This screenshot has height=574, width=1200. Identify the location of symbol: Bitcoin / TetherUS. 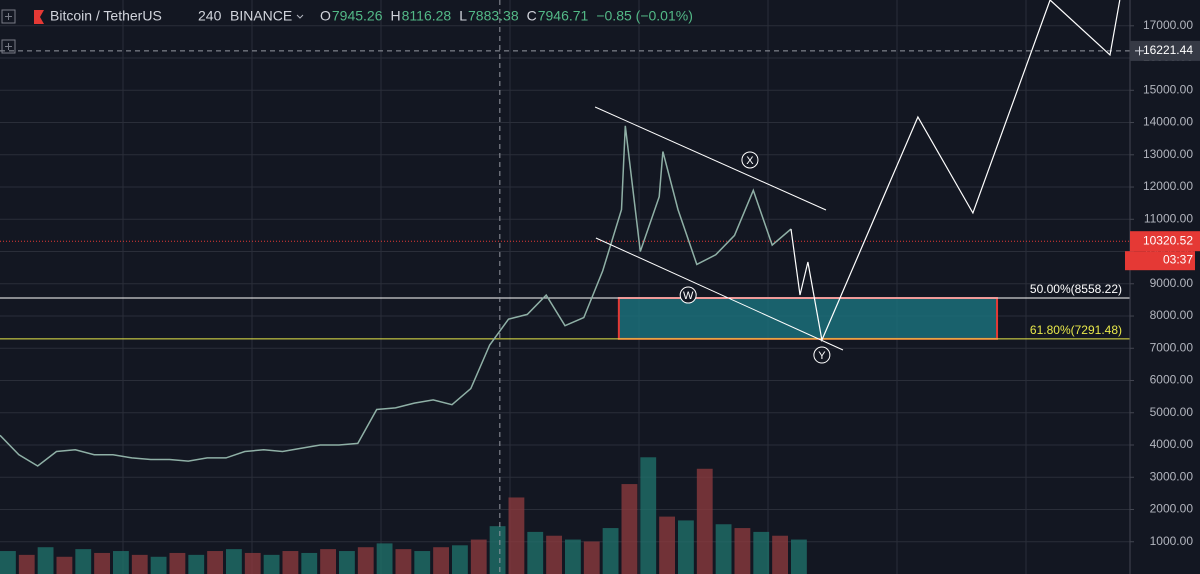
(106, 16).